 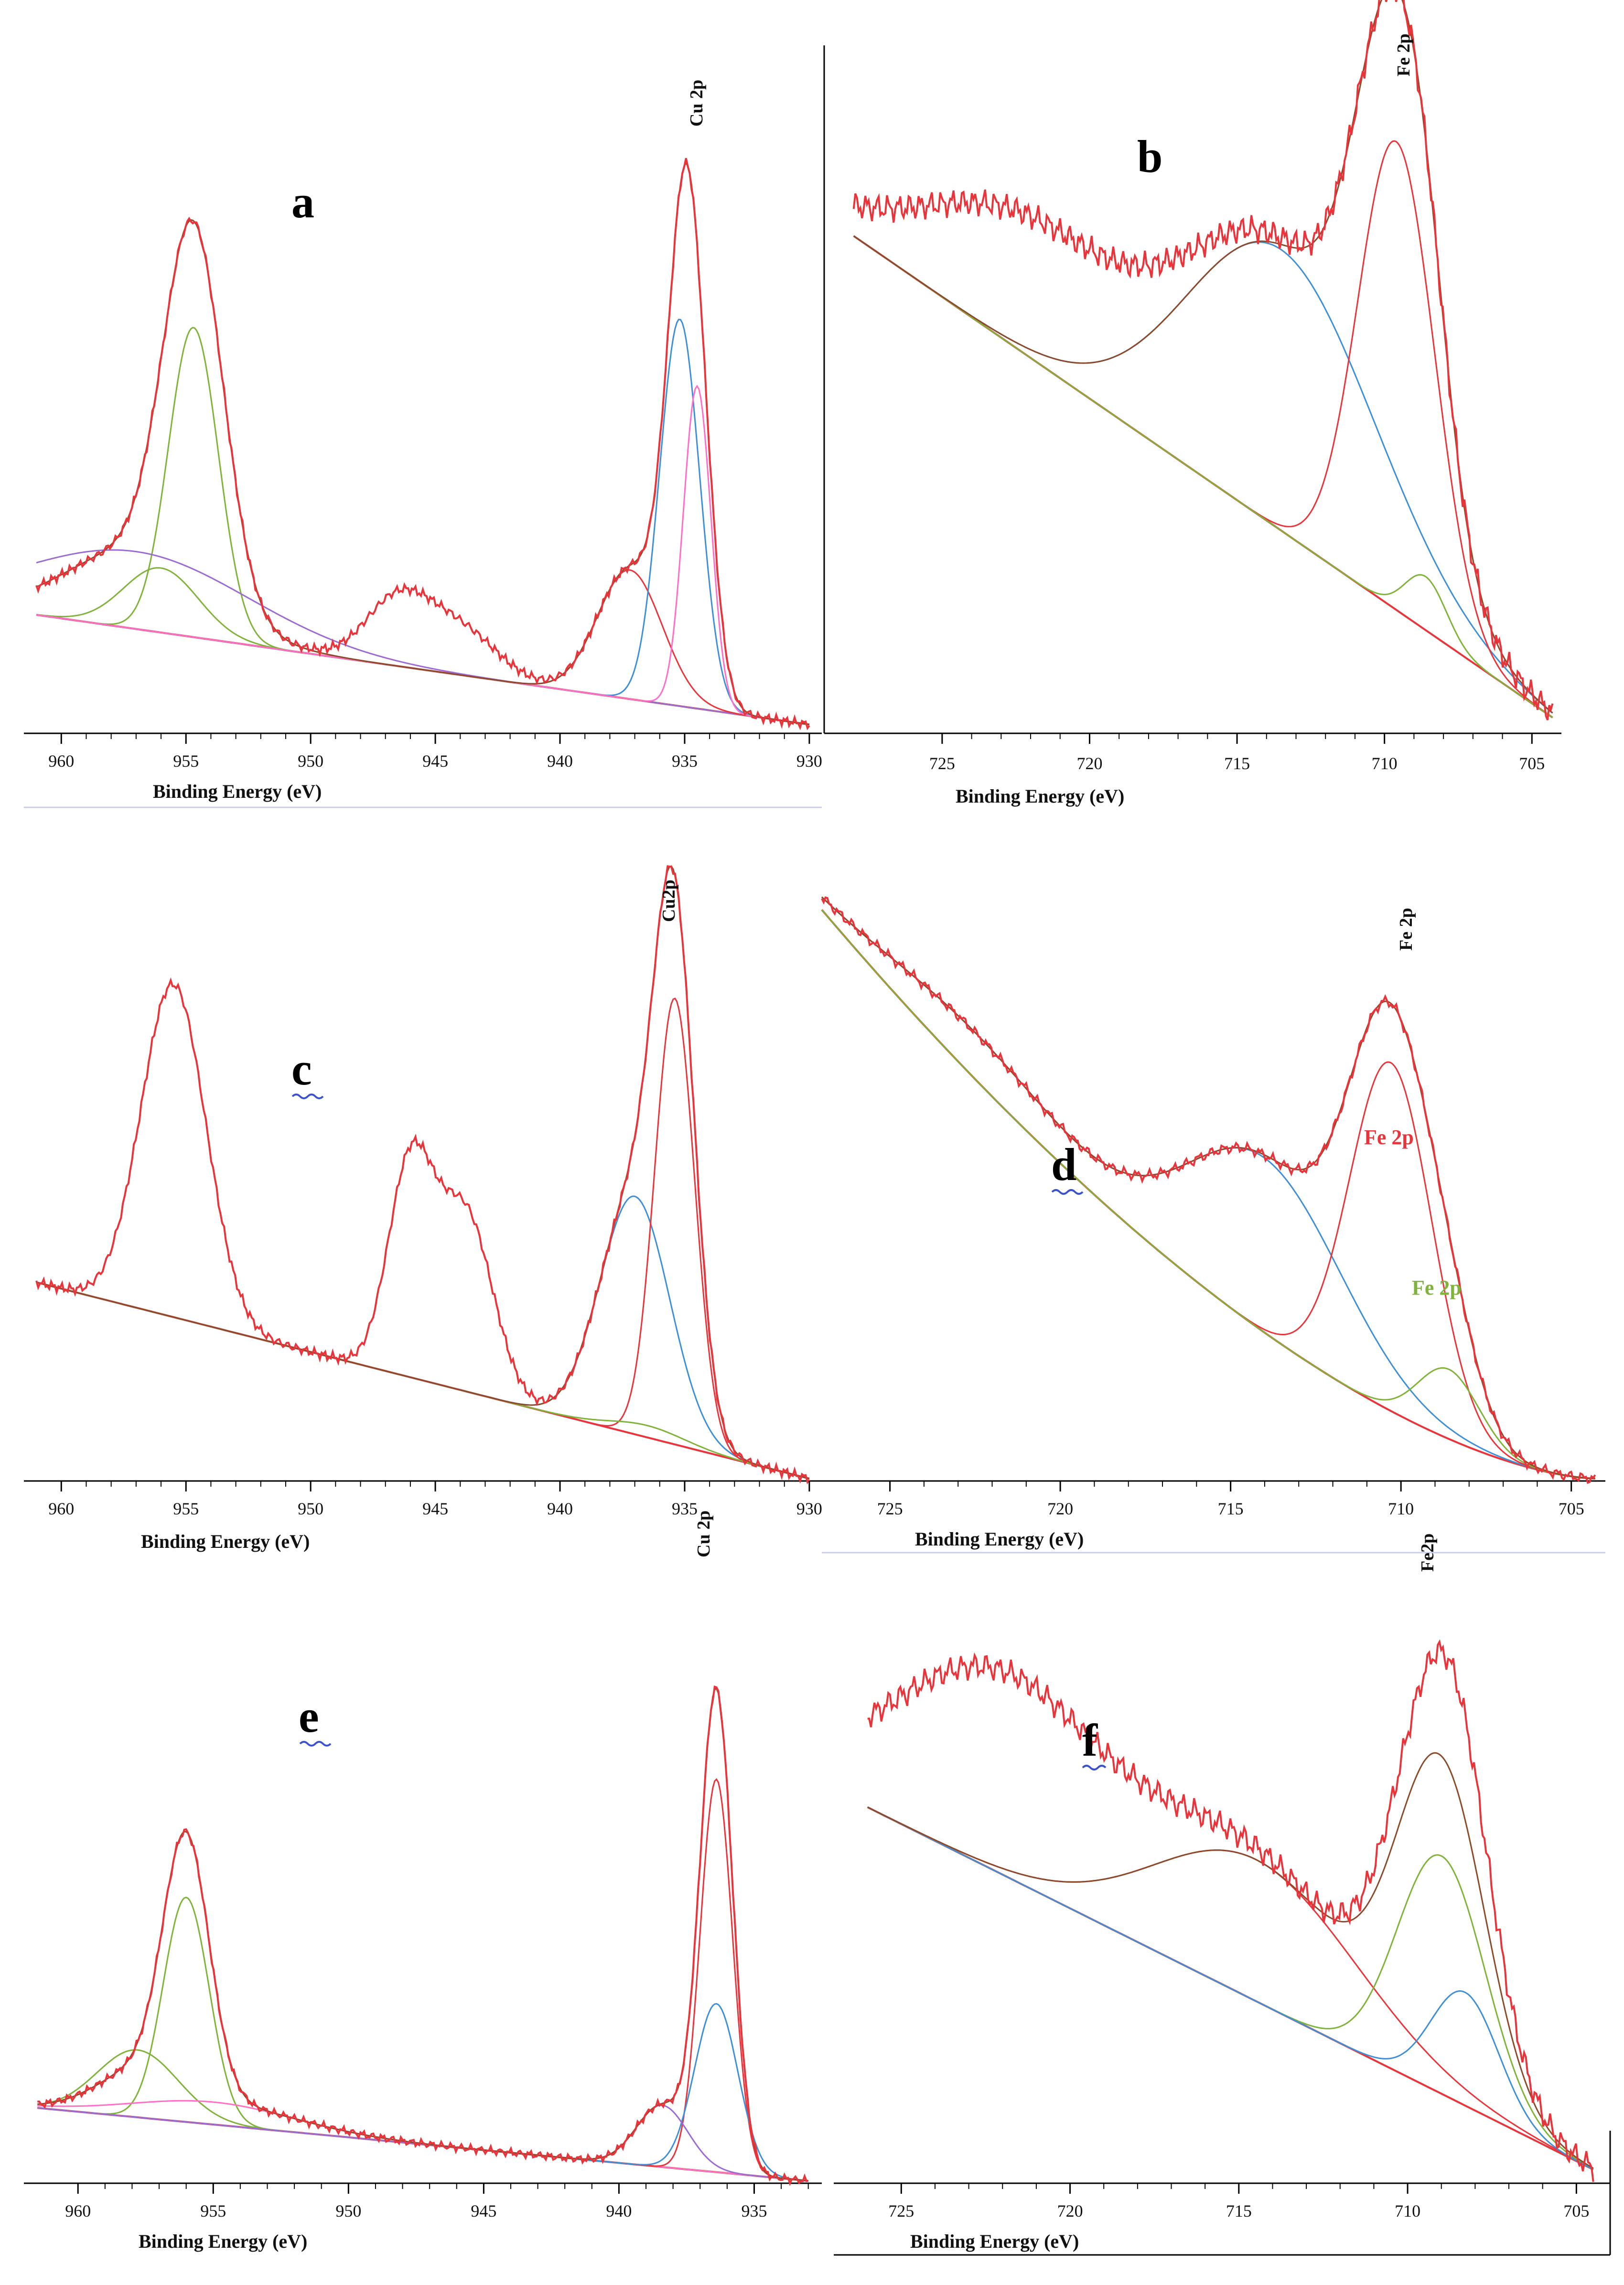 What do you see at coordinates (999, 1539) in the screenshot?
I see `panel-d-x-title: Binding Energy (eV)` at bounding box center [999, 1539].